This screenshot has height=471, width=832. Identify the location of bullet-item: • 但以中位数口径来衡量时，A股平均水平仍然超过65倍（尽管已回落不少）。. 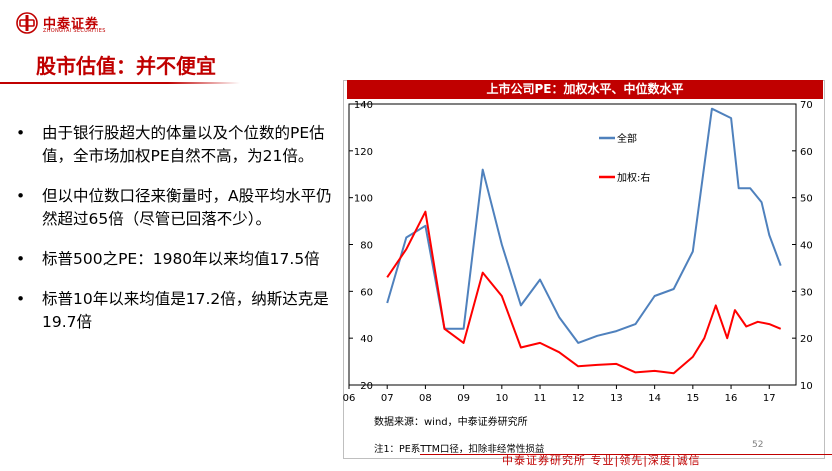
(174, 208).